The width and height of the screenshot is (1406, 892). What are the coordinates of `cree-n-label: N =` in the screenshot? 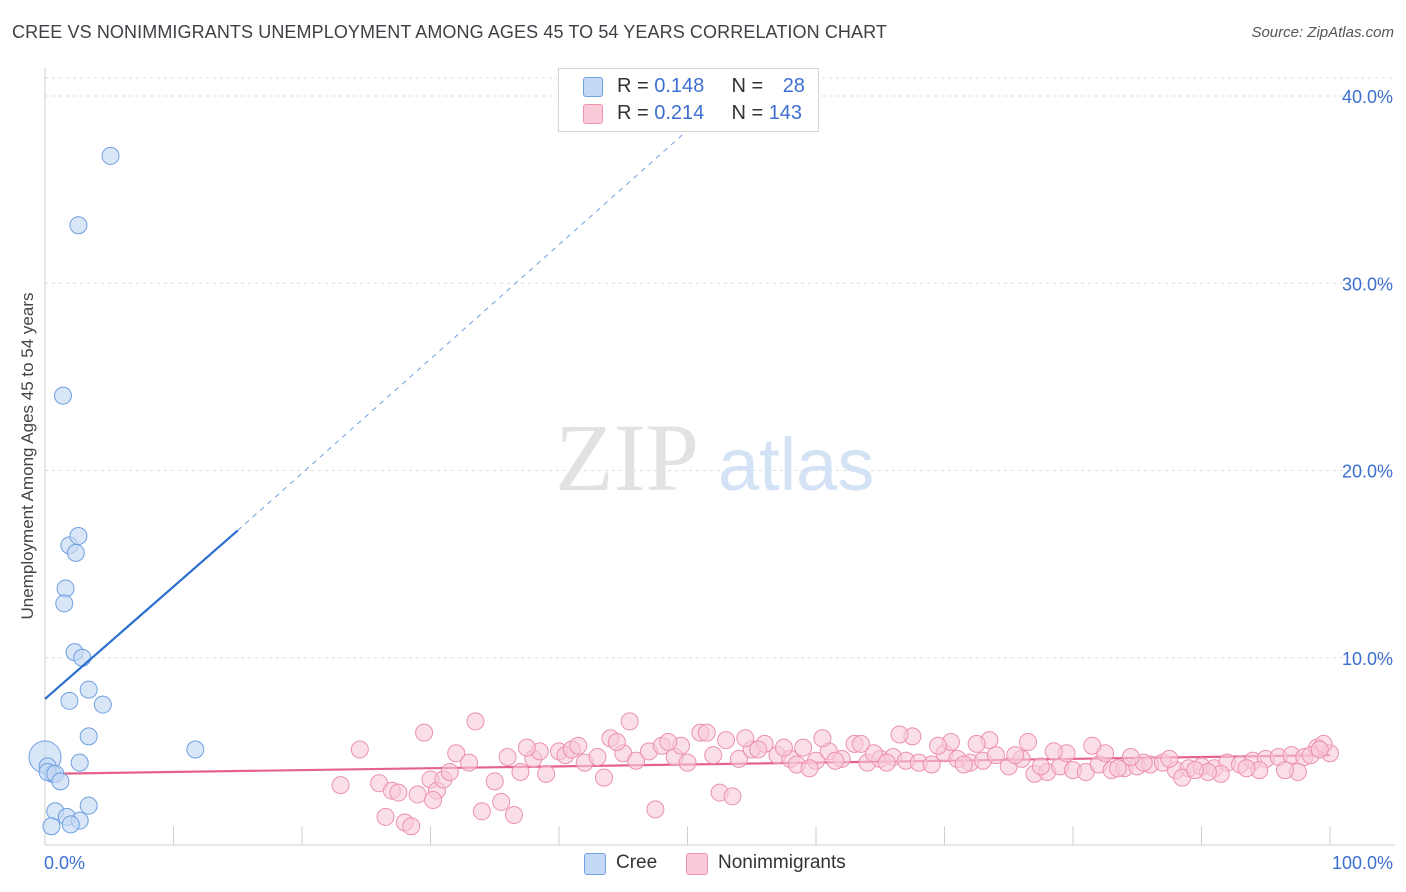 It's located at (750, 86).